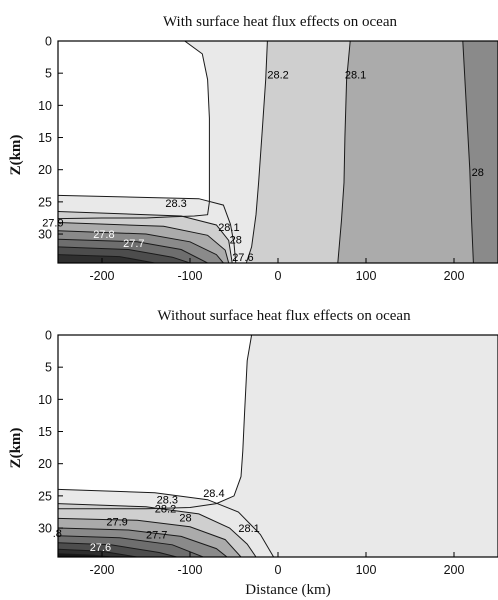 This screenshot has height=600, width=498. What do you see at coordinates (103, 235) in the screenshot?
I see `contour-label-27.8: 27.8` at bounding box center [103, 235].